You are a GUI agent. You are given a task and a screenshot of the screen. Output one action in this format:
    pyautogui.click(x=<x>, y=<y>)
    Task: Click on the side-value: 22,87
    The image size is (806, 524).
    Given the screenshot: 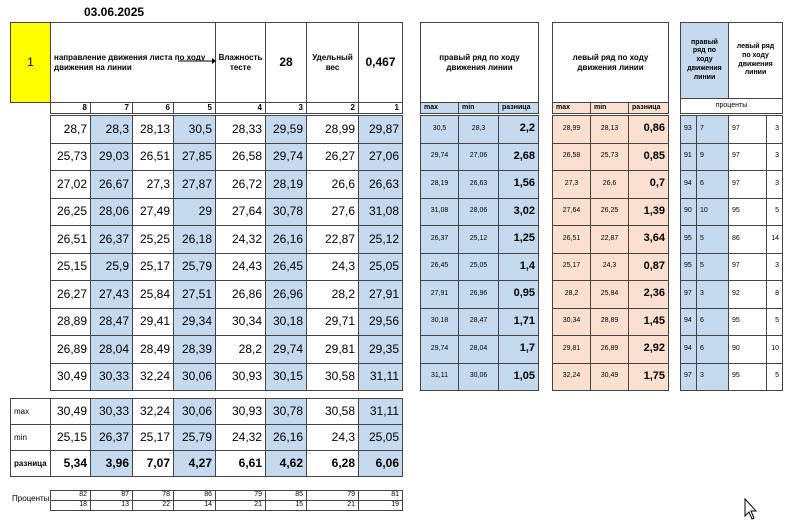 What is the action you would take?
    pyautogui.click(x=609, y=239)
    